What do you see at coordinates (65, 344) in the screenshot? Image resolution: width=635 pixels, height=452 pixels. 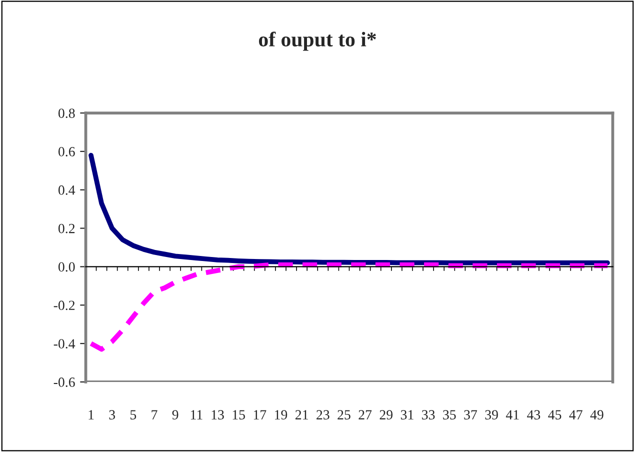 I see `y-tick-label: -0.4` at bounding box center [65, 344].